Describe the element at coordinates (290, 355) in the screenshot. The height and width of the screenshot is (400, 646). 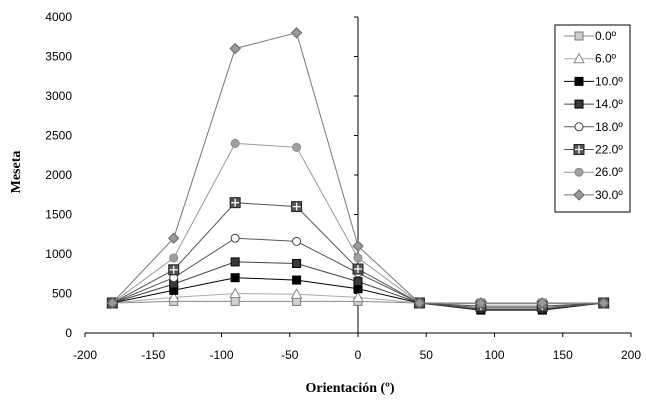
I see `x-tick-label: -50` at that location.